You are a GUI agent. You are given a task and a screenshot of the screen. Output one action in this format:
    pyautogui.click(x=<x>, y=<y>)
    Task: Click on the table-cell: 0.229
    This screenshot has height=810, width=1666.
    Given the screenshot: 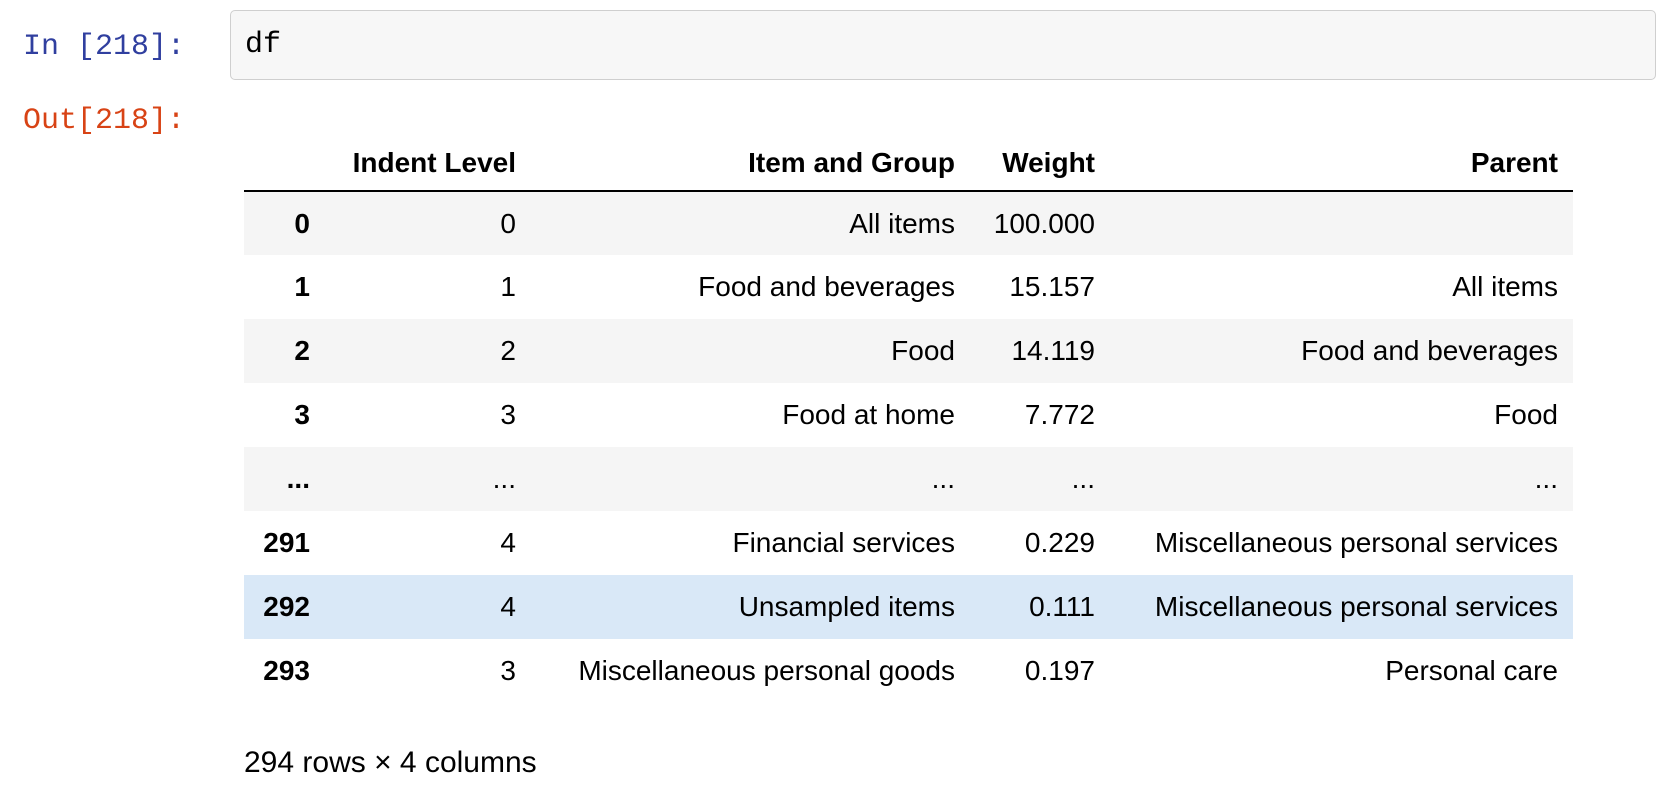 What is the action you would take?
    pyautogui.click(x=1059, y=542)
    